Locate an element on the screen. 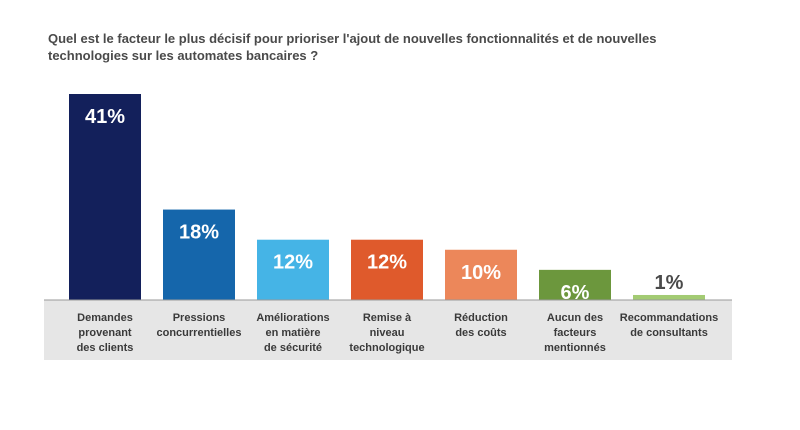 The image size is (800, 430). bar-value-label-6: 6% is located at coordinates (575, 293).